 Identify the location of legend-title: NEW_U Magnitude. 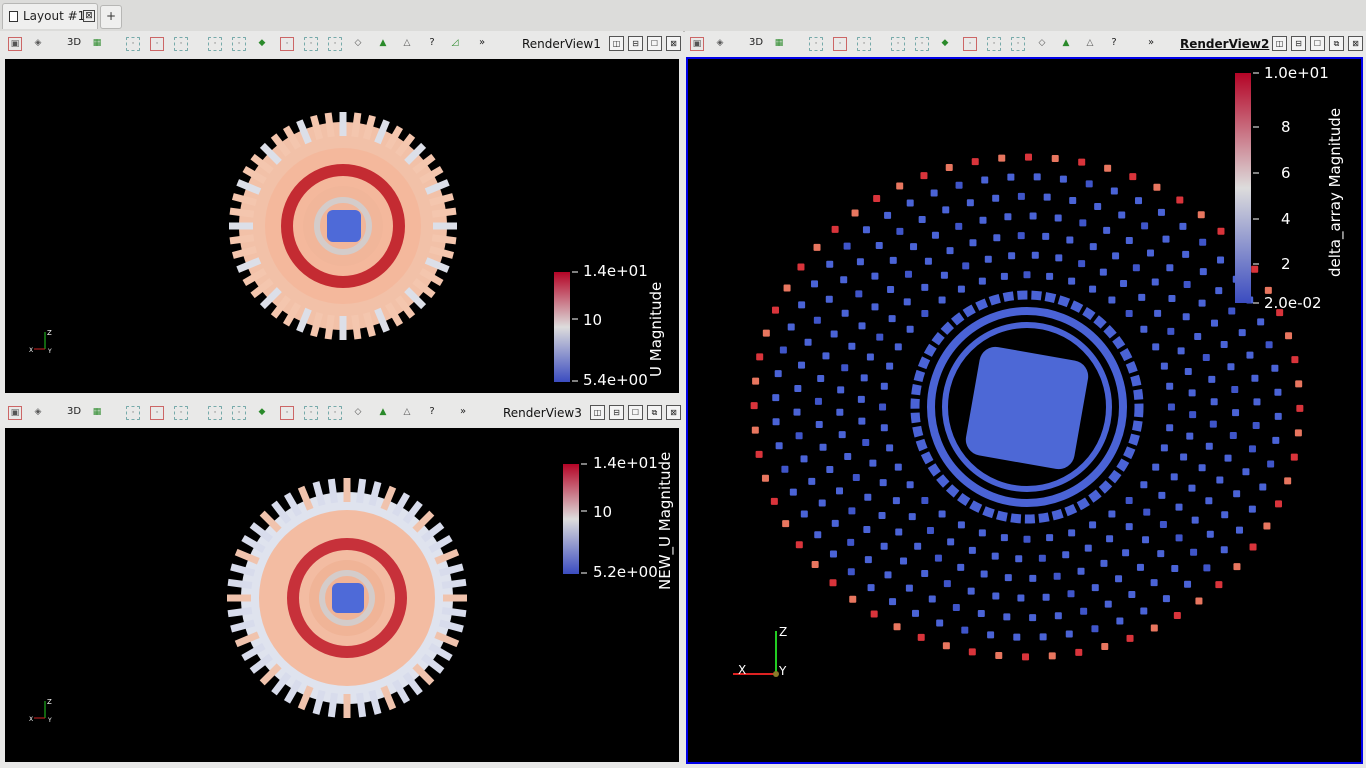
(665, 521).